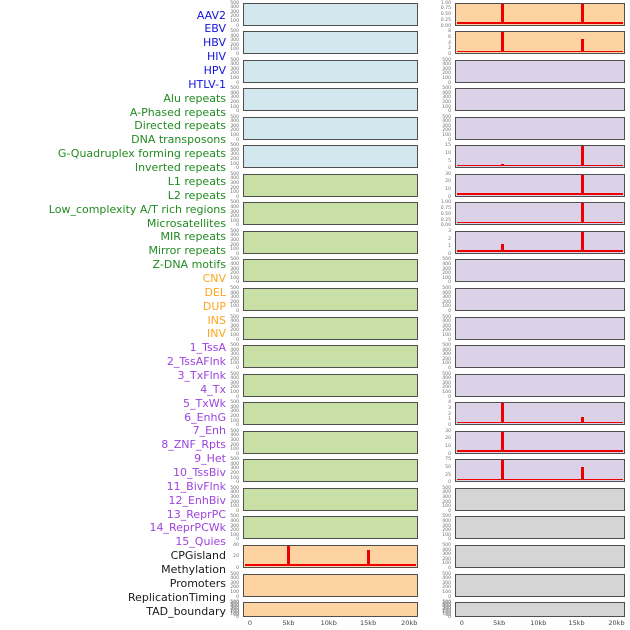 This screenshot has width=630, height=630. I want to click on y-tick-label: 0.75, so click(445, 209).